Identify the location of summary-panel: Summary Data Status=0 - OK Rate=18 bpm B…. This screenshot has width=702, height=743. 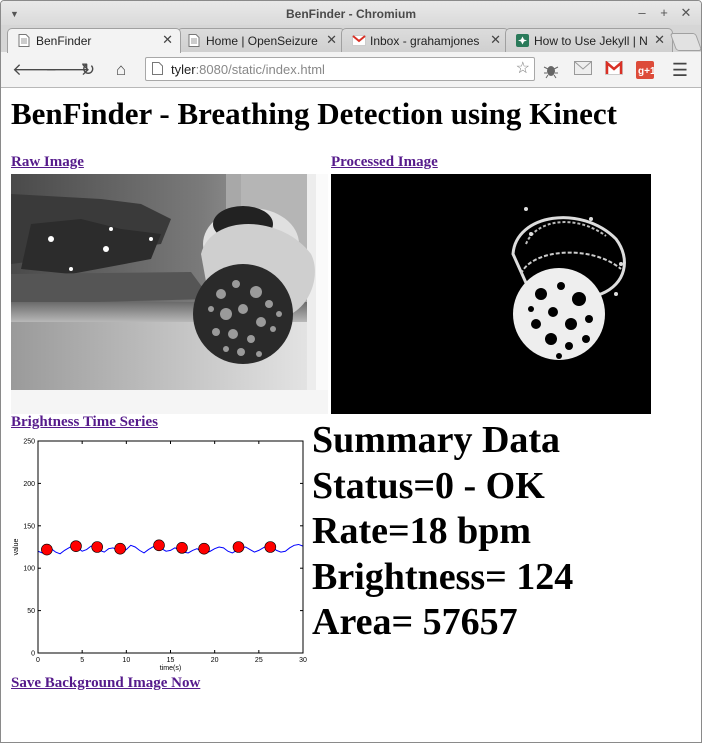
(442, 532).